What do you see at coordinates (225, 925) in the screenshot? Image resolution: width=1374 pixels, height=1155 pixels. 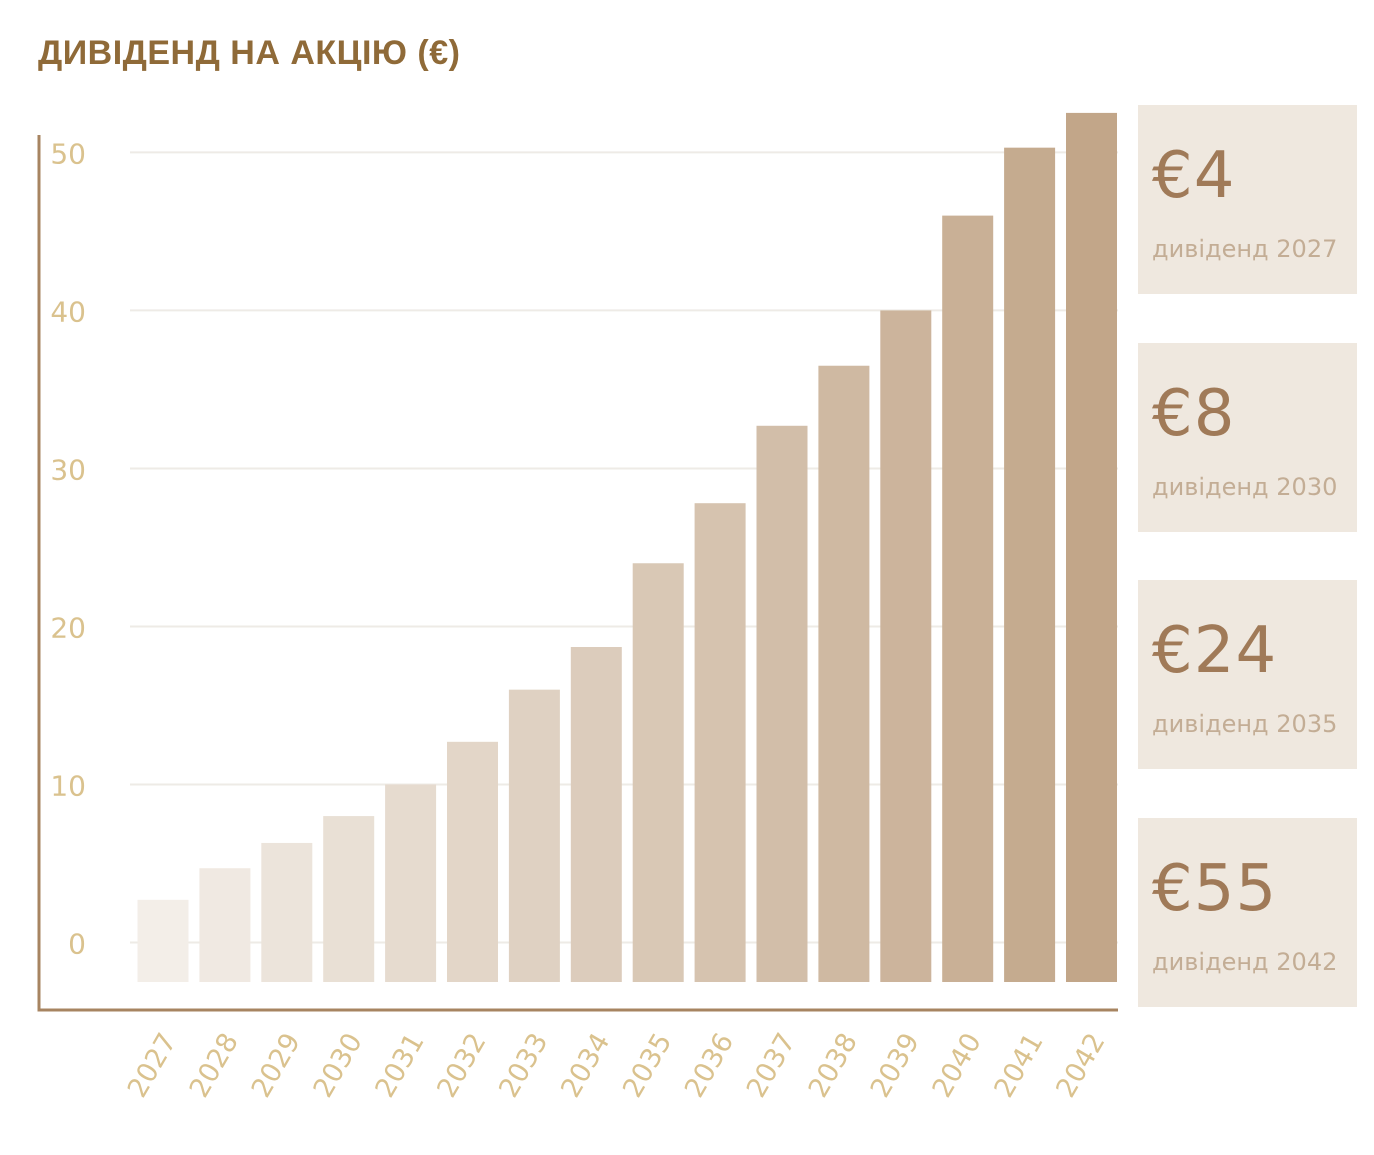 I see `bar-2028` at bounding box center [225, 925].